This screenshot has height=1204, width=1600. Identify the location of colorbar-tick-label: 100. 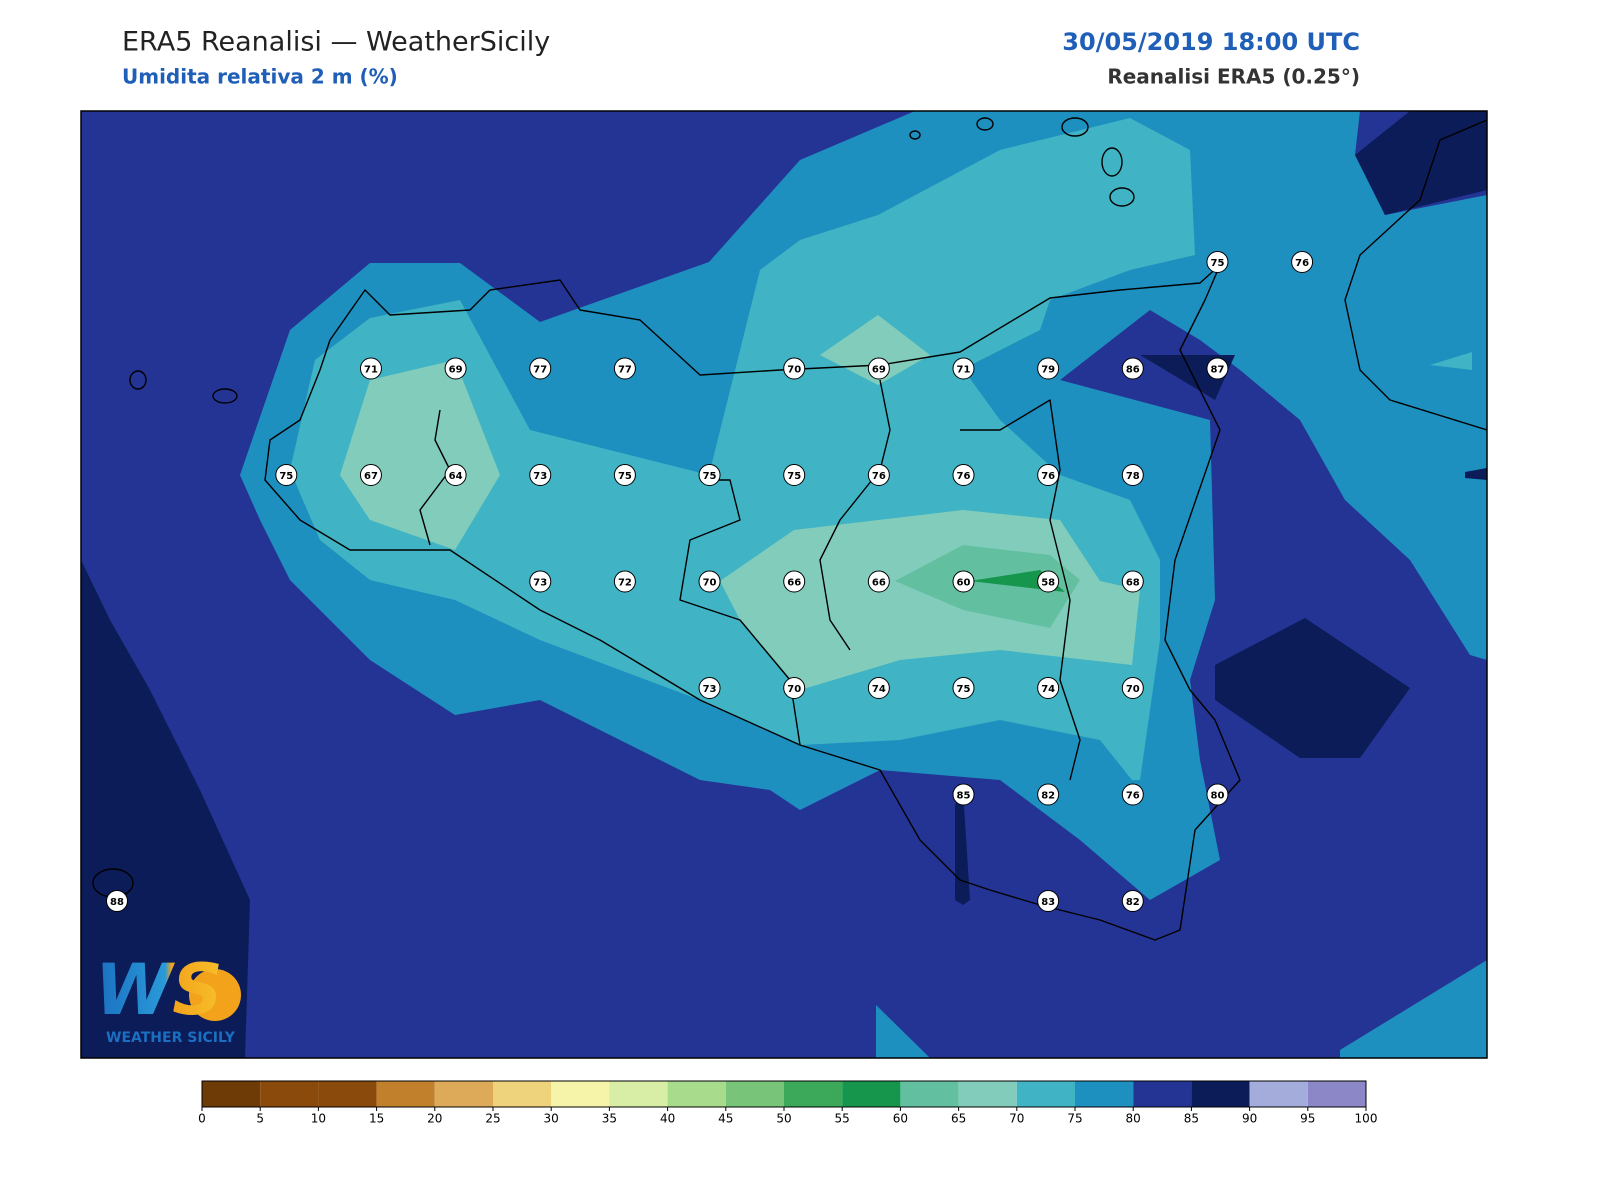
(1366, 1119).